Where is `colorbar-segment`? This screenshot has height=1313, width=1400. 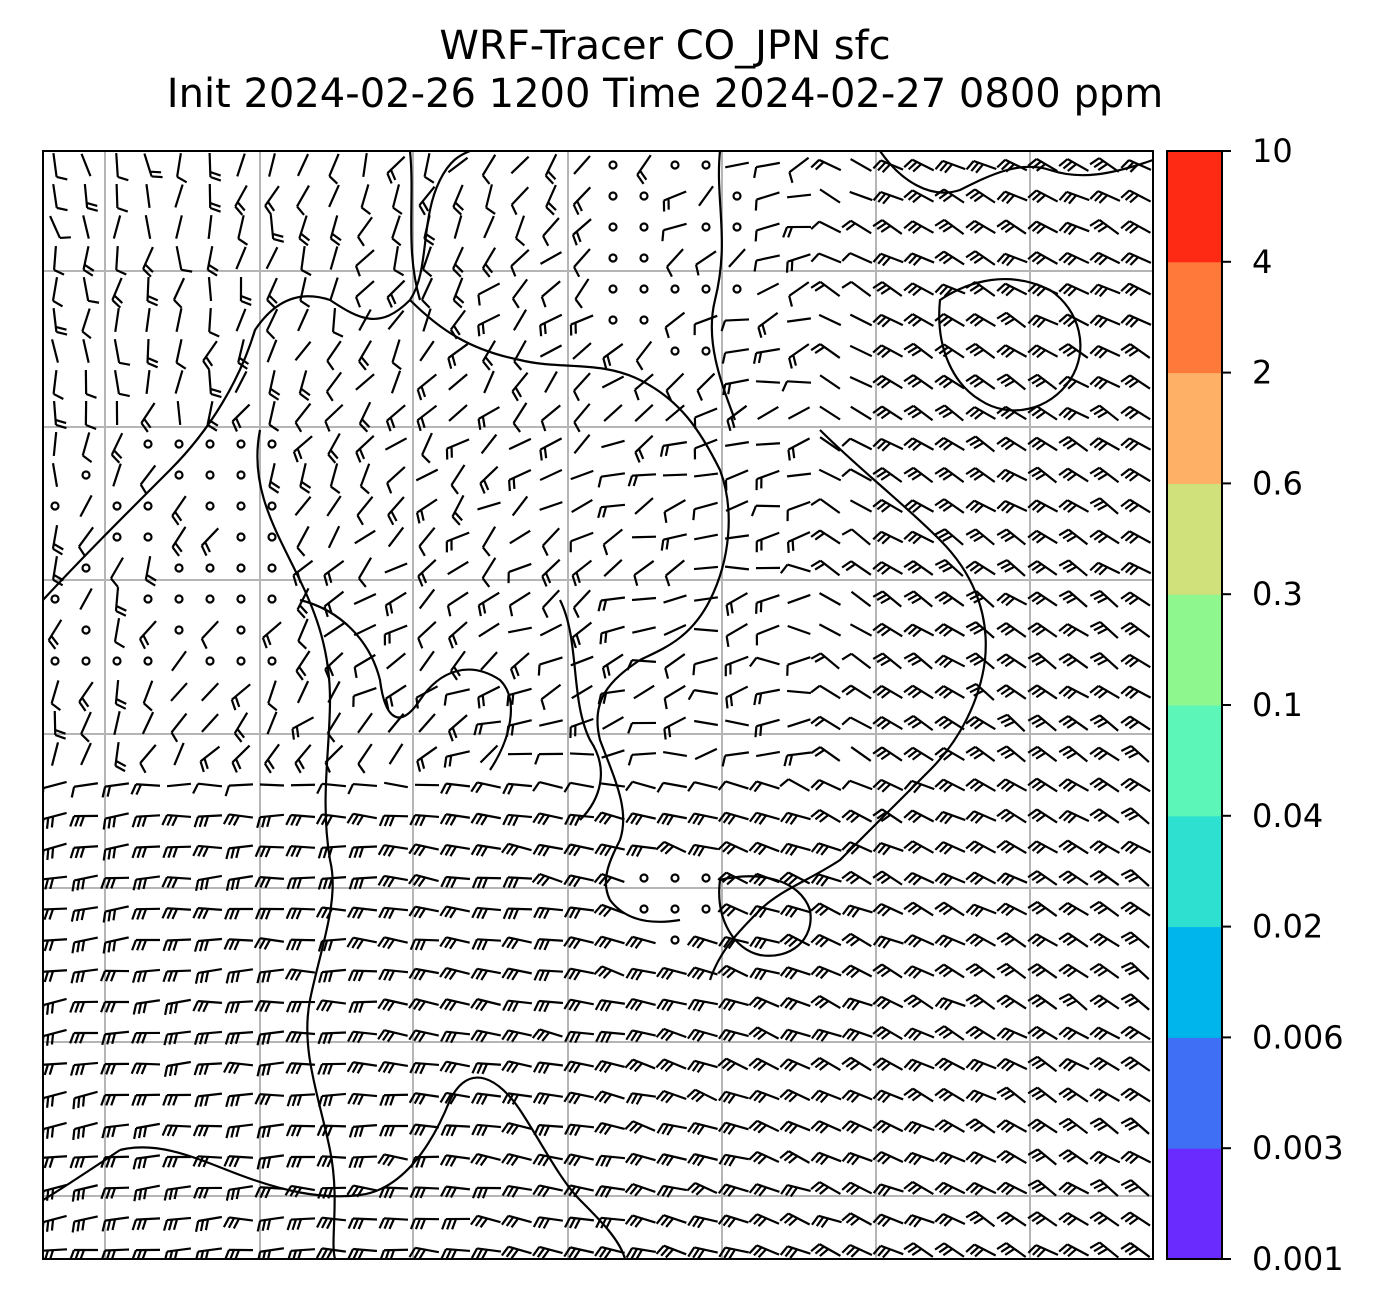
colorbar-segment is located at coordinates (1194, 761).